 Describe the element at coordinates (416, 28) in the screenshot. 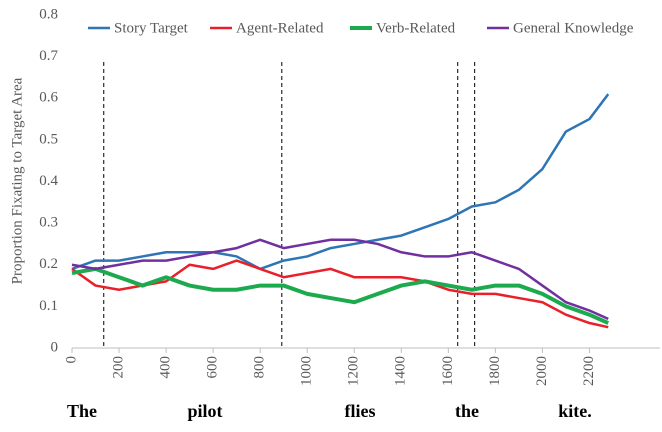

I see `legend-label: Verb-Related` at that location.